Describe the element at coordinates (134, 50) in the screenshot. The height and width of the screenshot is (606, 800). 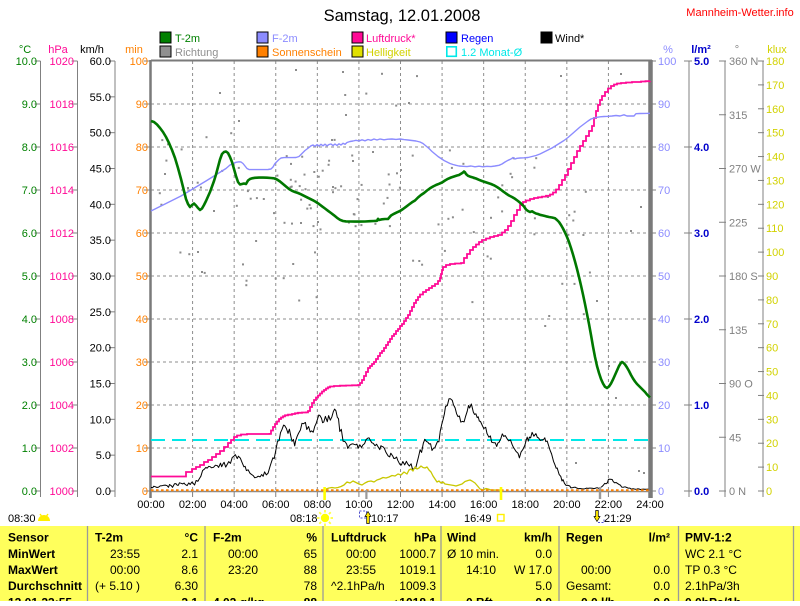
I see `svg-text: min` at that location.